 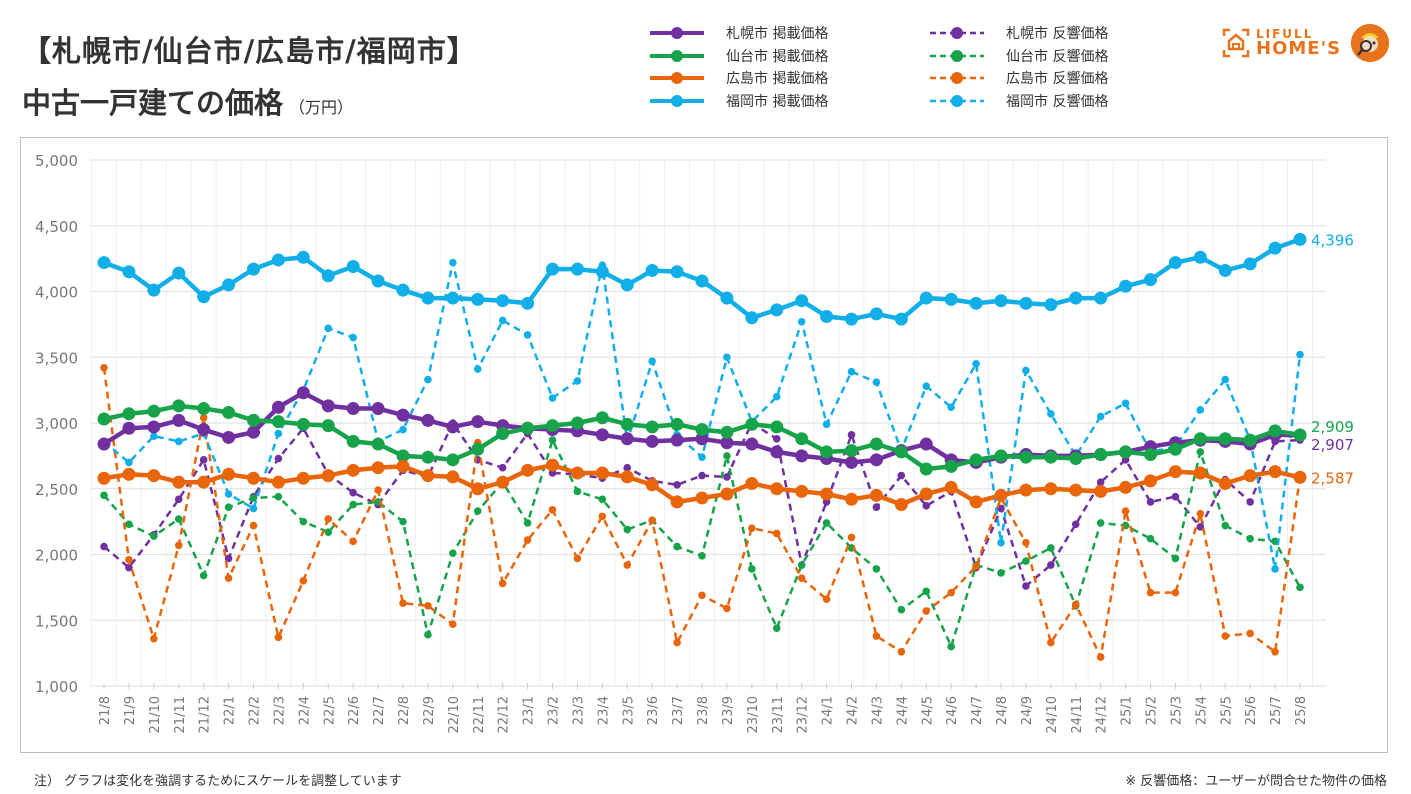 I want to click on legend-item: 広島市 掲載価格, so click(x=738, y=78).